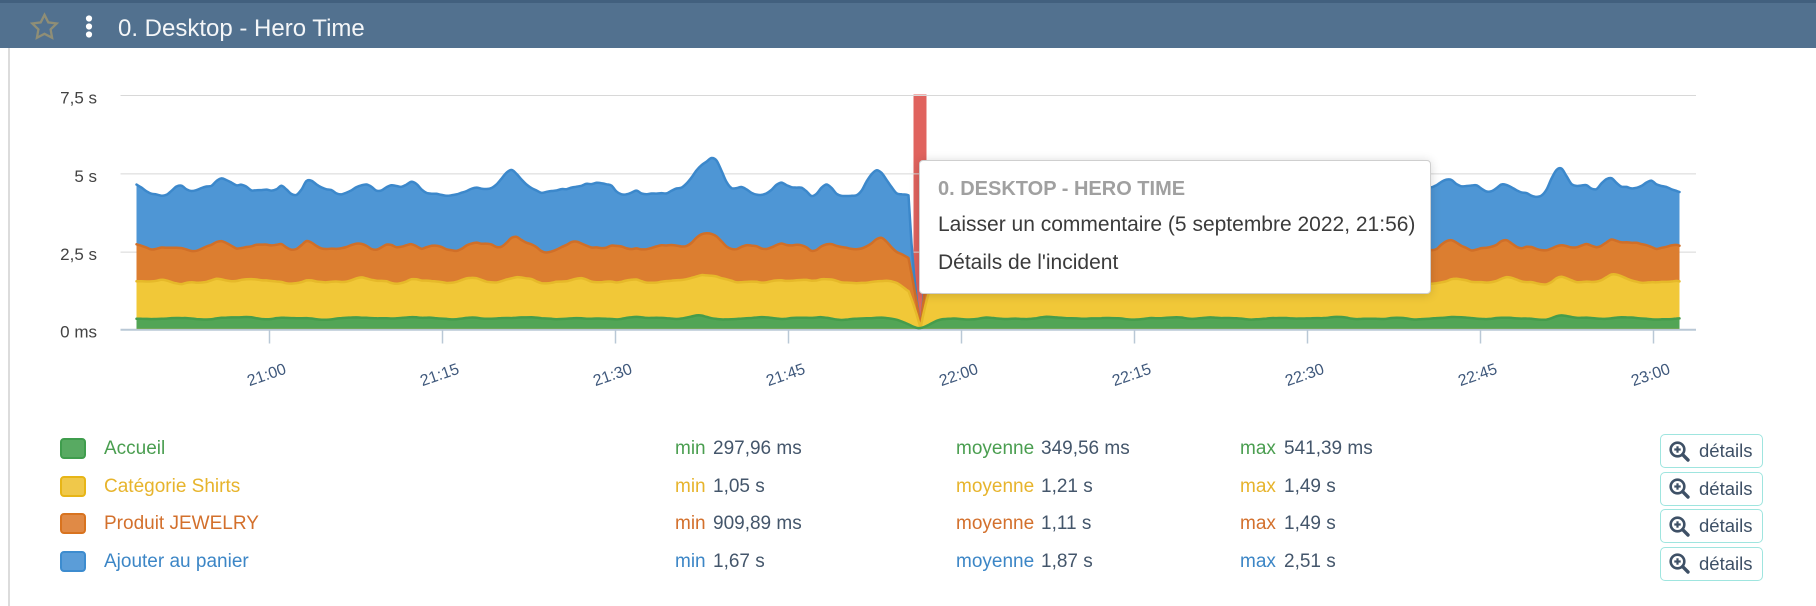  Describe the element at coordinates (78, 332) in the screenshot. I see `svg-text: 0 ms` at that location.